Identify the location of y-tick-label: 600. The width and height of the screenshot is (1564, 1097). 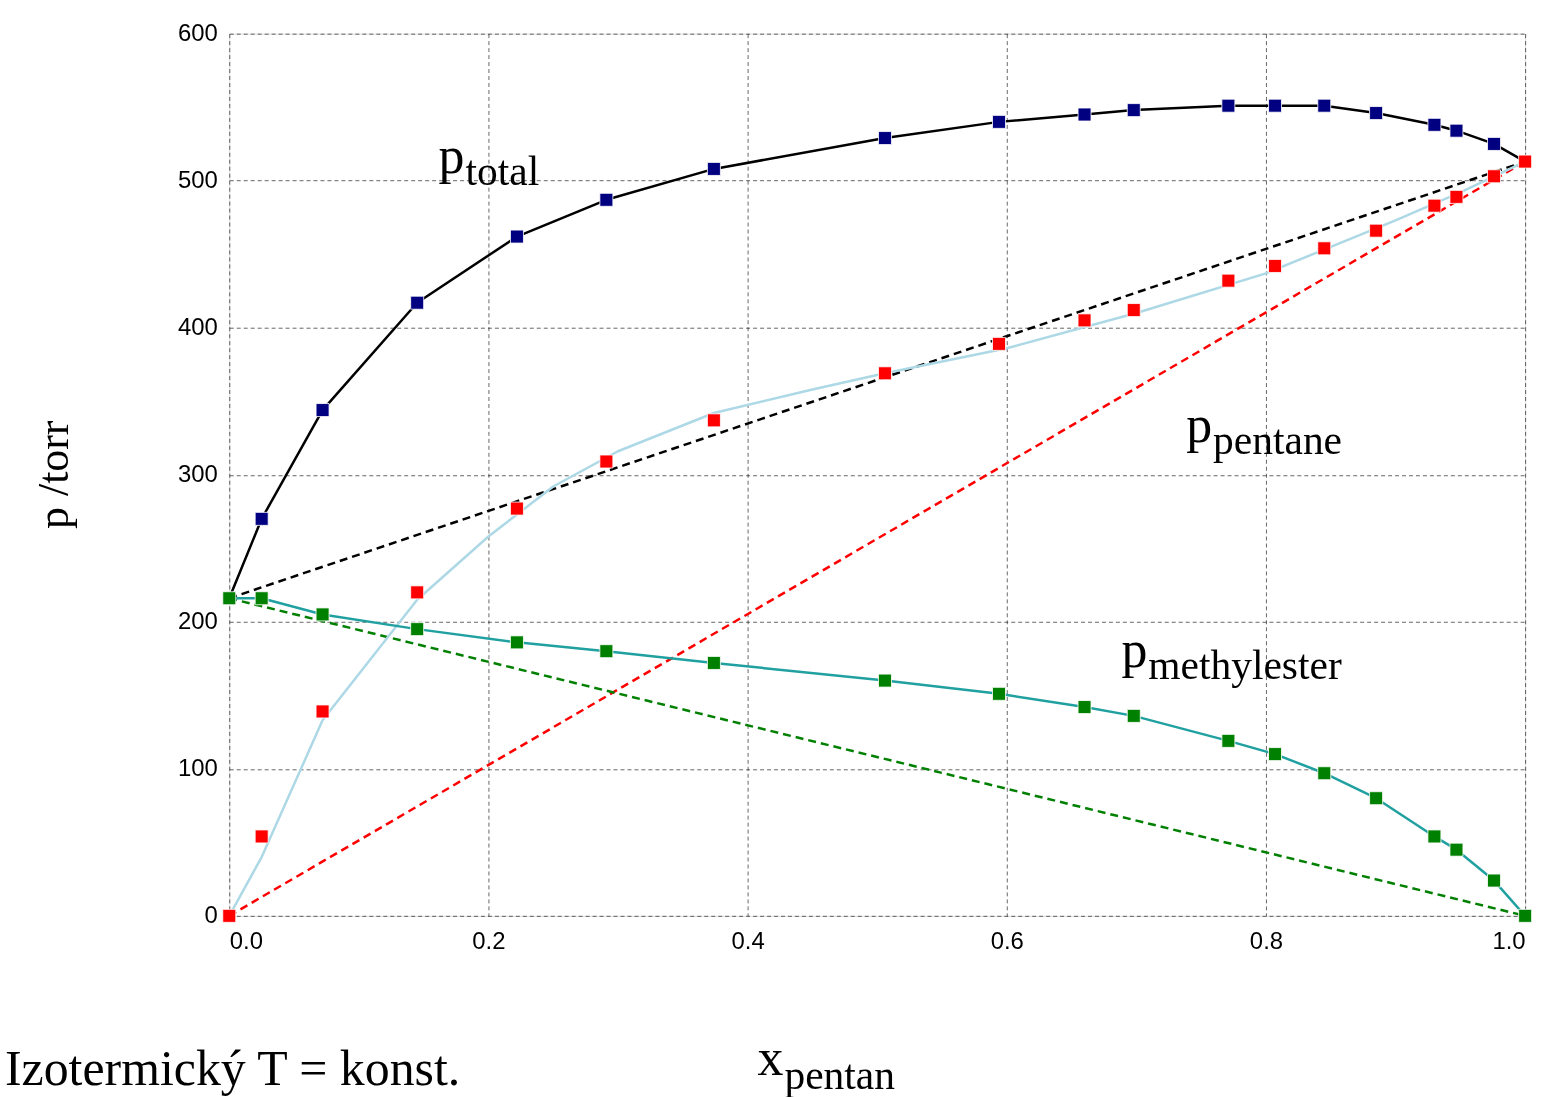
(197, 33).